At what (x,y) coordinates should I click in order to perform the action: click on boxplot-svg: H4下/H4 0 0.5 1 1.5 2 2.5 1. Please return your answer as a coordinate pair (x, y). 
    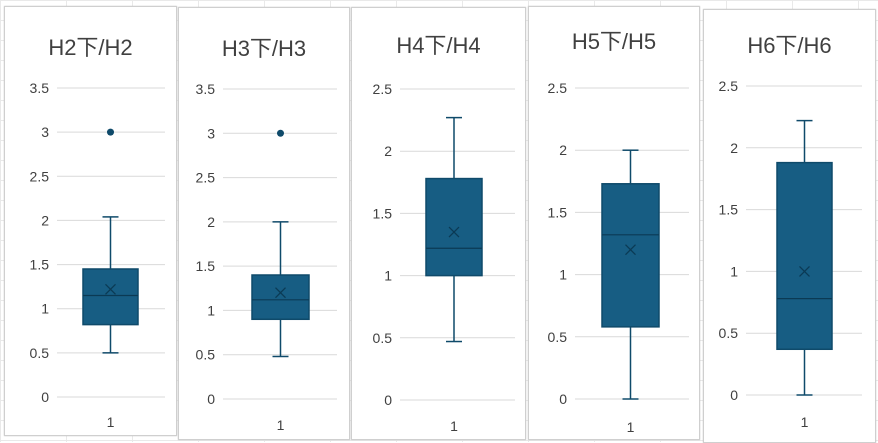
    Looking at the image, I should click on (444, 233).